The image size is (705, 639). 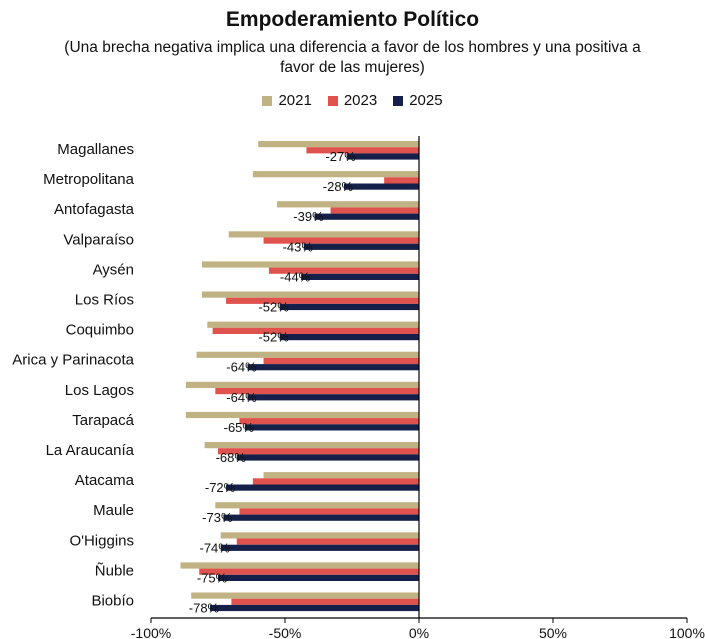 What do you see at coordinates (215, 547) in the screenshot?
I see `value-label: -74%` at bounding box center [215, 547].